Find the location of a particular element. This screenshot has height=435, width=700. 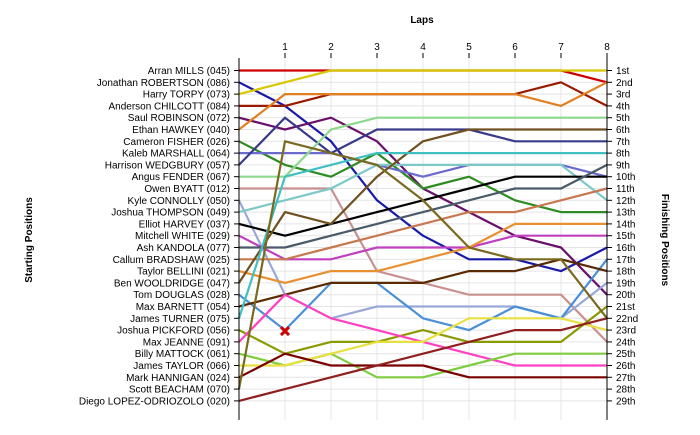

finishing-position-label: 11th is located at coordinates (625, 189).